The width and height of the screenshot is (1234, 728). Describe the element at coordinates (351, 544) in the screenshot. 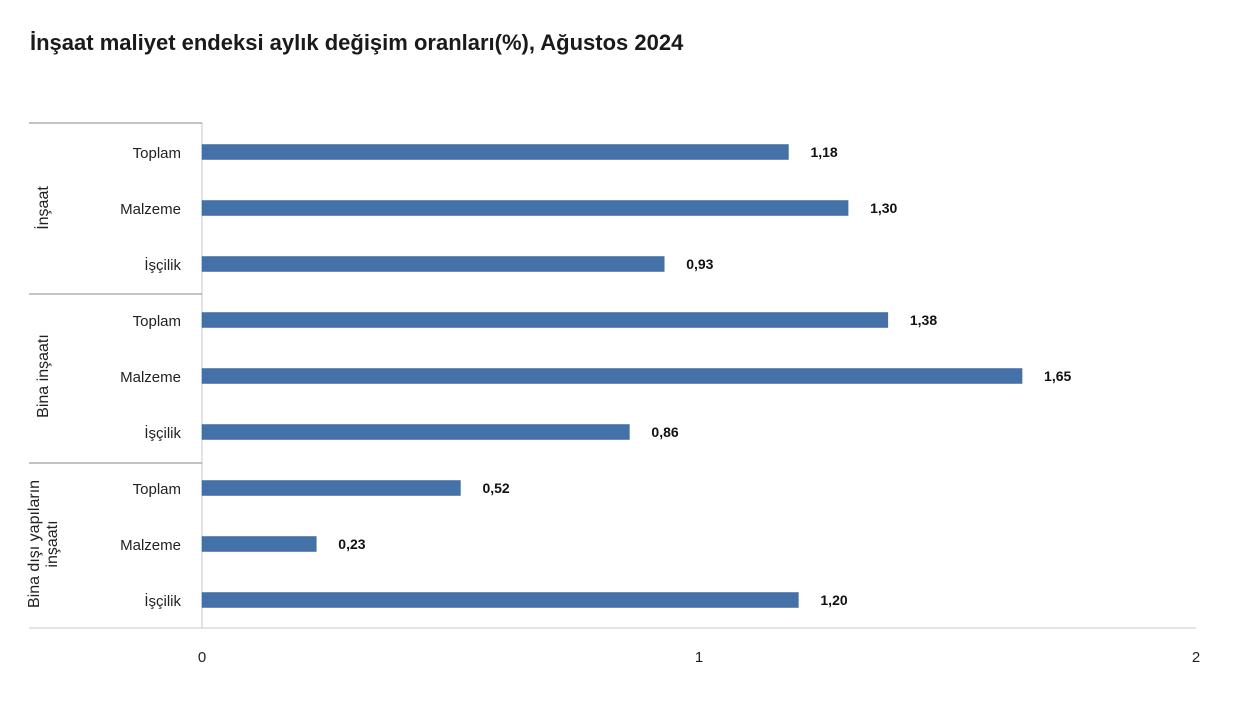

I see `value-label: 0,23` at that location.